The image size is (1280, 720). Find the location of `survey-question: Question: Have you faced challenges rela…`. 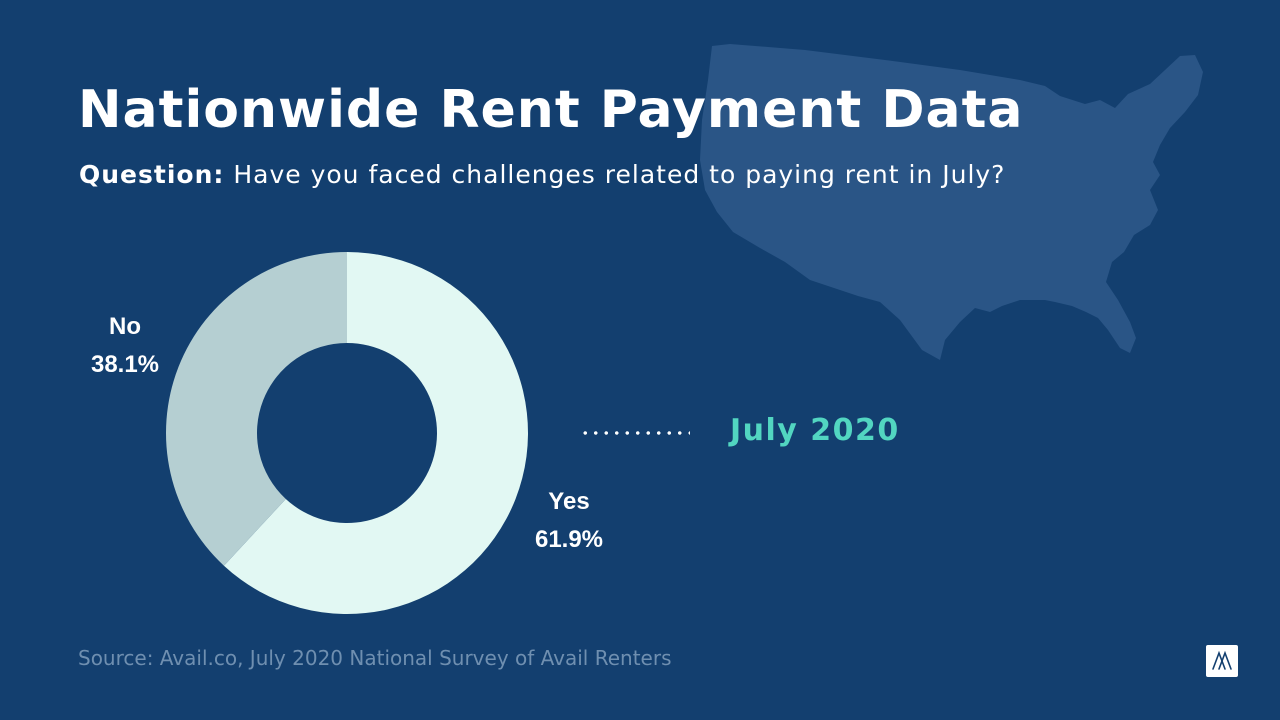

survey-question: Question: Have you faced challenges rela… is located at coordinates (542, 174).